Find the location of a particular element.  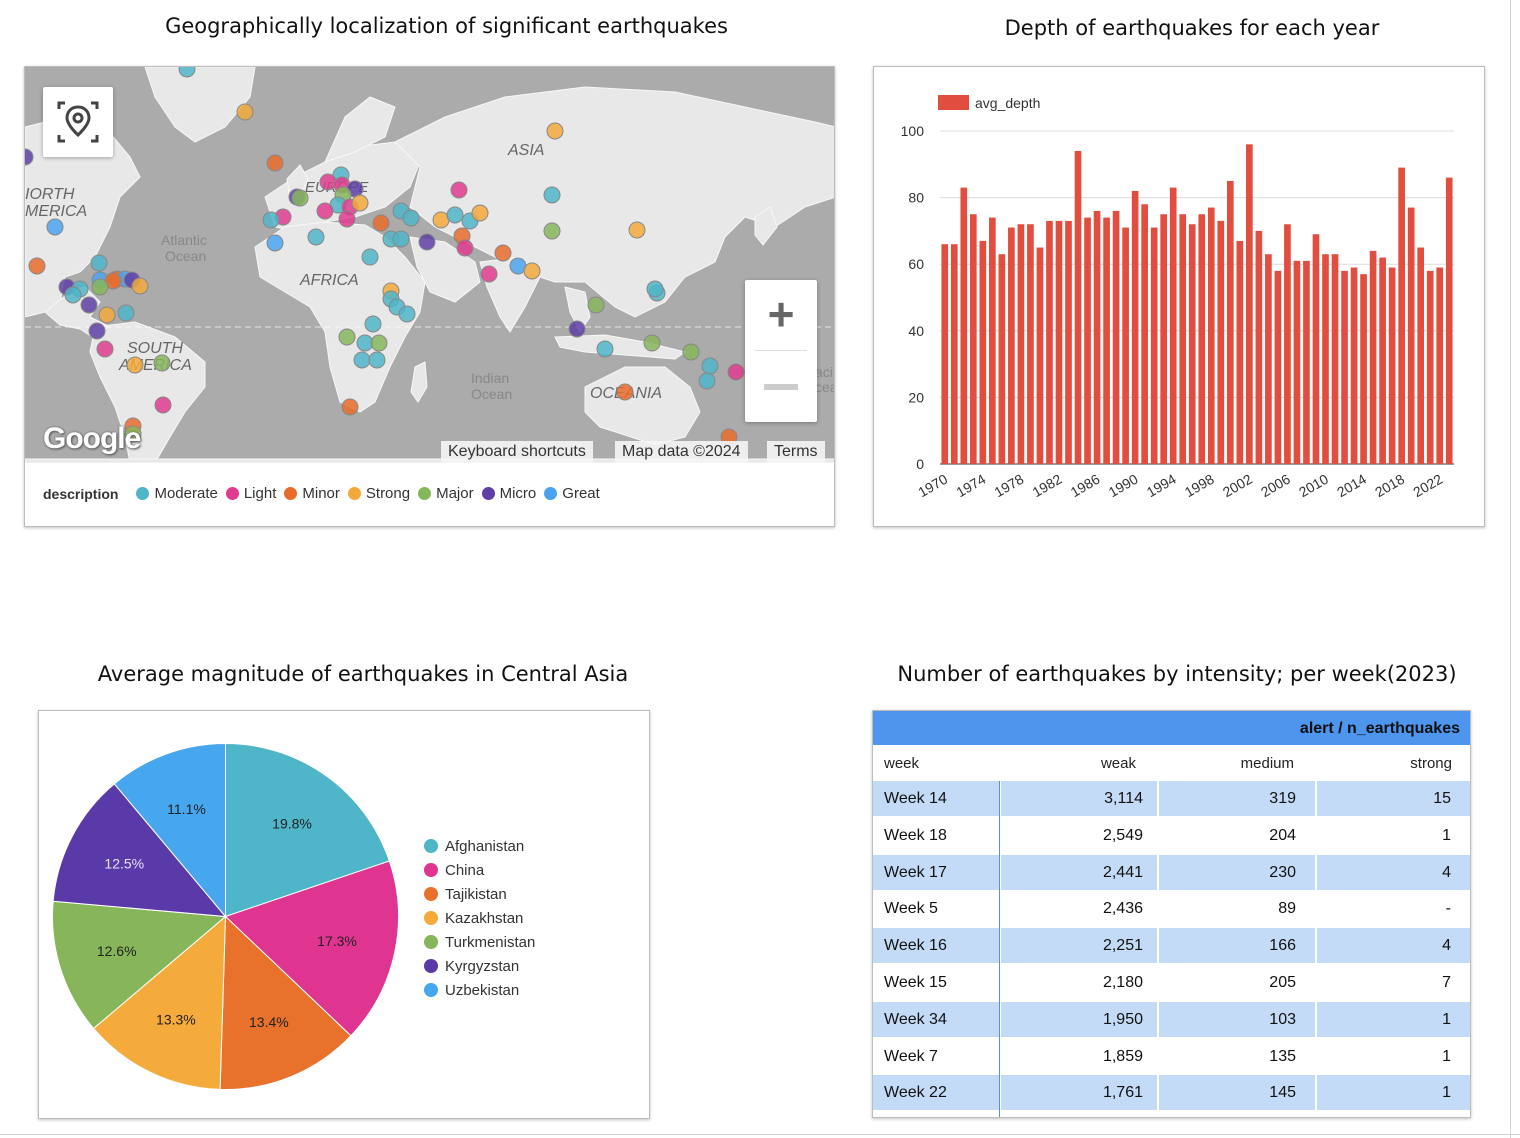

bar-2000 is located at coordinates (1230, 322).